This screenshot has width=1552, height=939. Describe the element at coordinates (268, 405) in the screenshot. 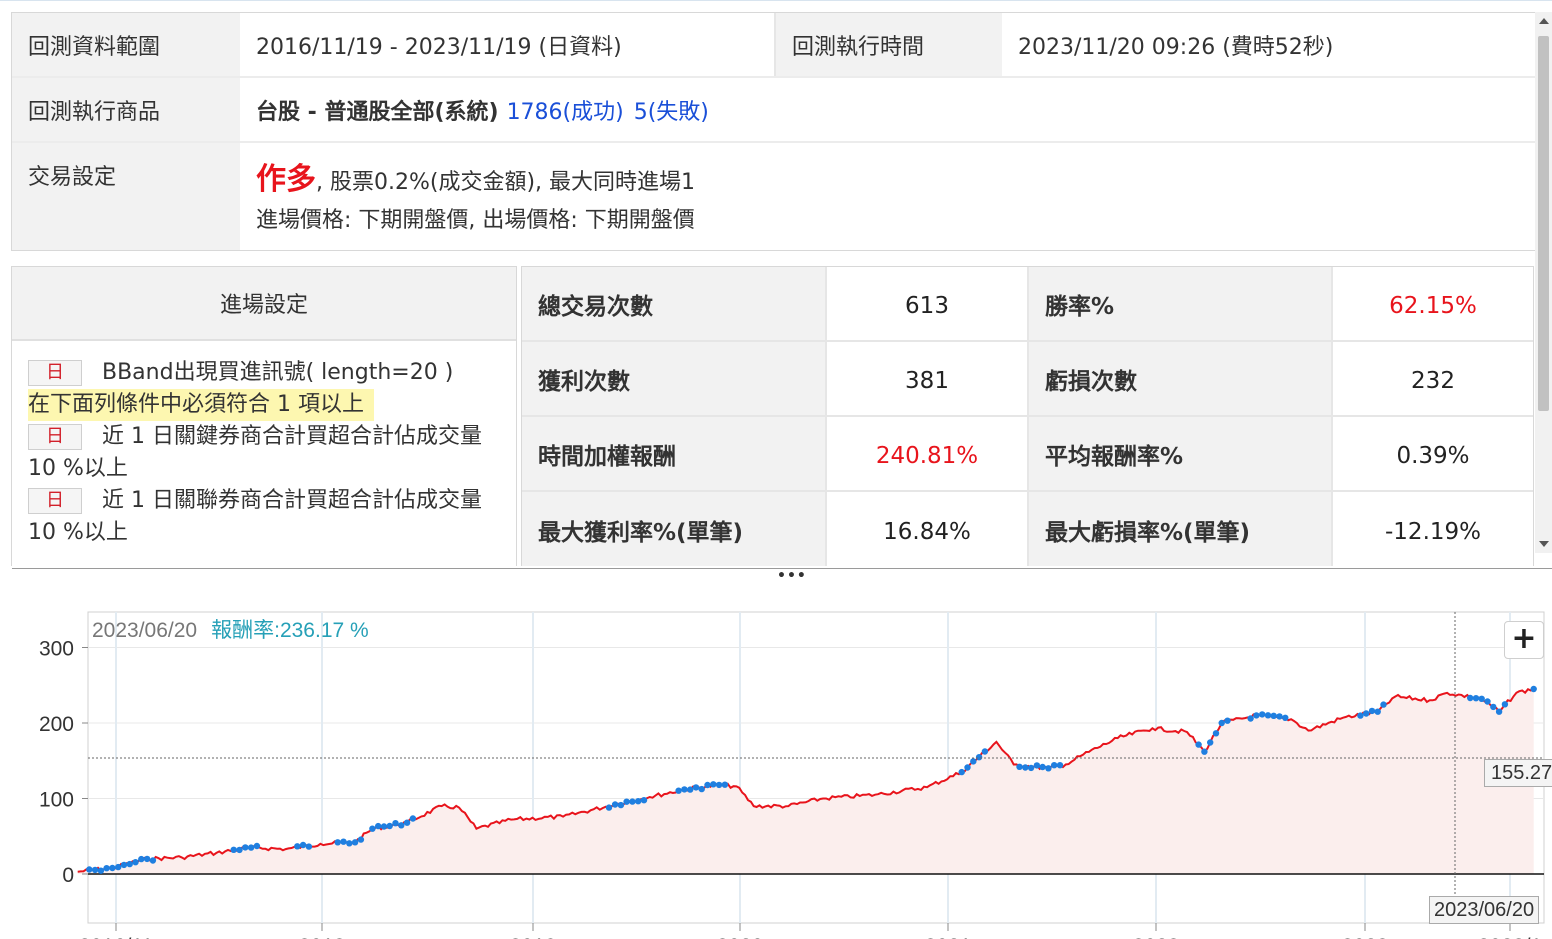

I see `condition-group-rule: 在下面列條件中必須符合 1 項以上` at that location.